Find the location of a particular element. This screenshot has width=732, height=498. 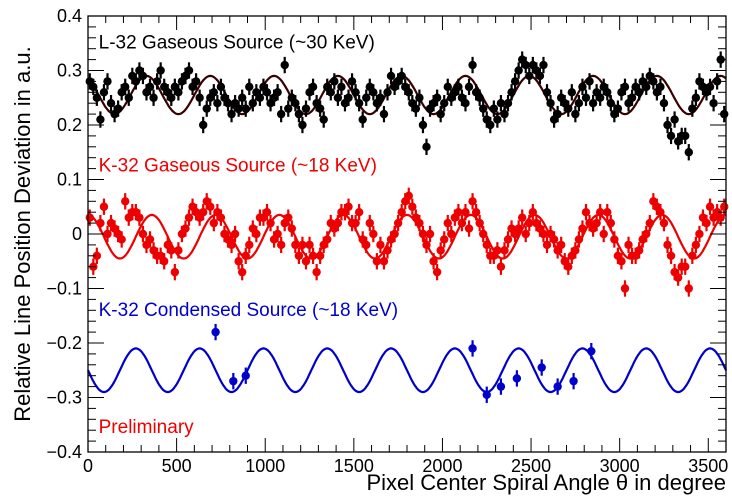

y-tick-label: −0.1 is located at coordinates (64, 289).